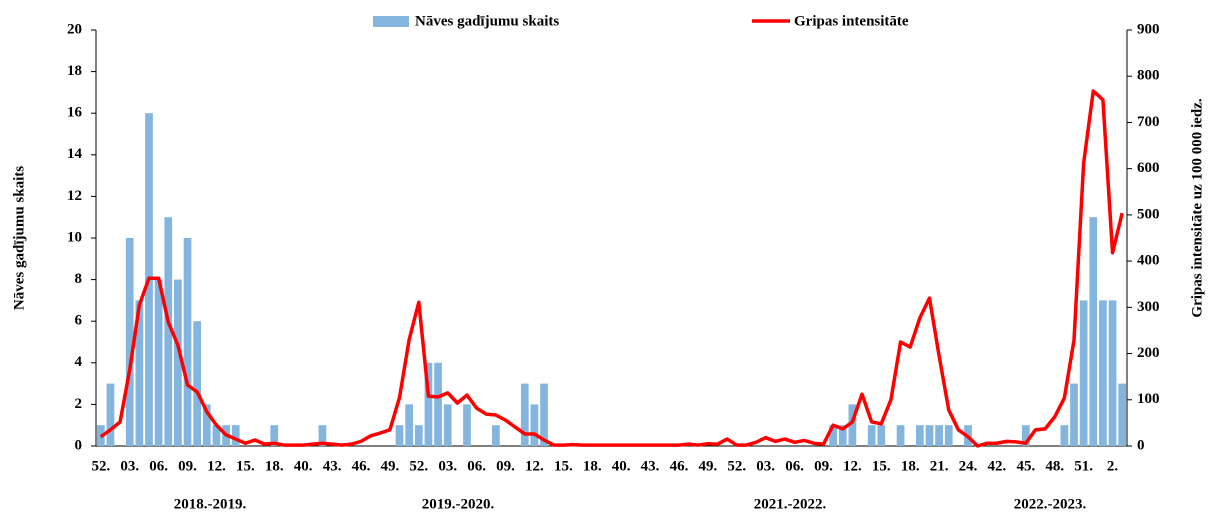 This screenshot has height=516, width=1217. What do you see at coordinates (75, 113) in the screenshot?
I see `y-tick-label: 16` at bounding box center [75, 113].